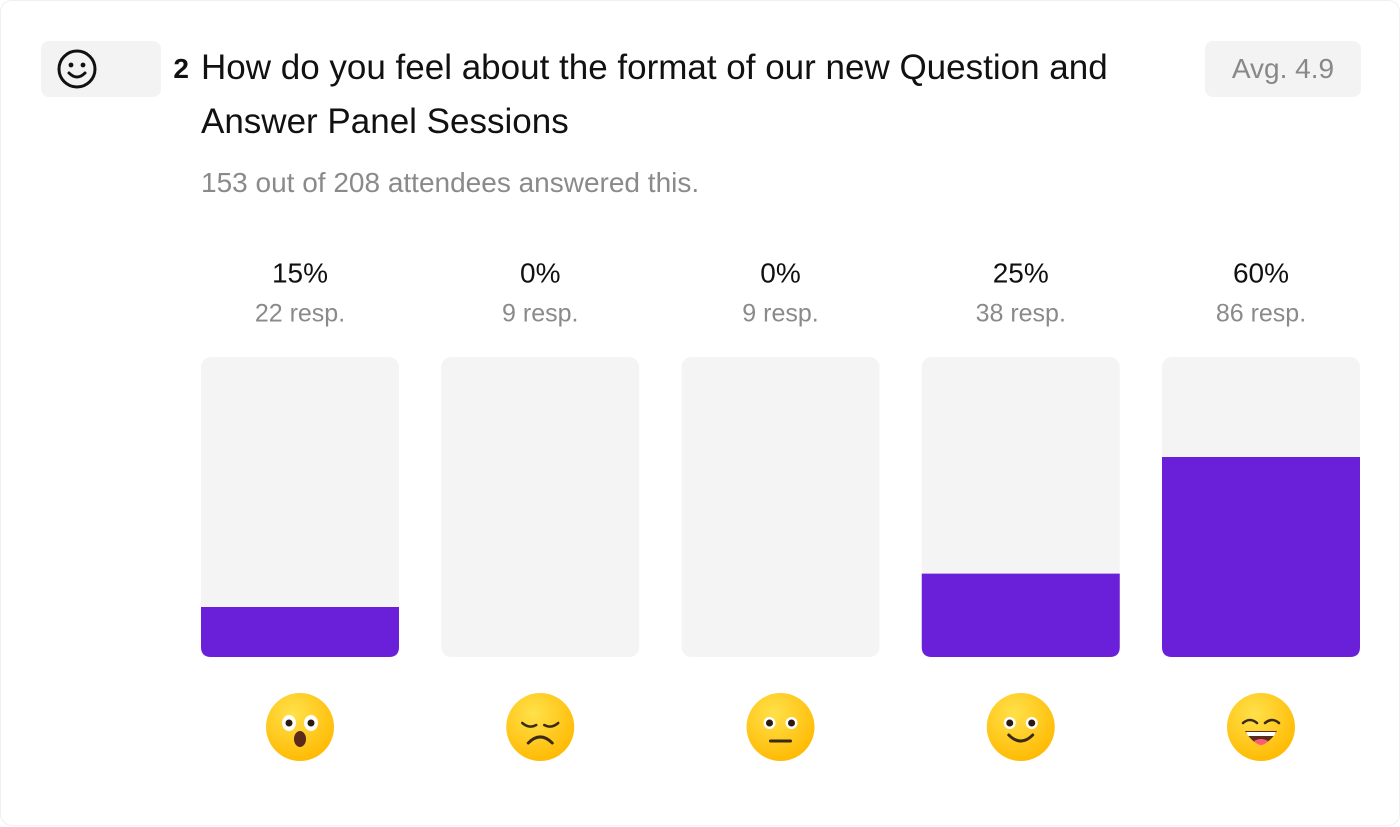 Image resolution: width=1400 pixels, height=827 pixels. What do you see at coordinates (1261, 272) in the screenshot?
I see `value-label: 60%` at bounding box center [1261, 272].